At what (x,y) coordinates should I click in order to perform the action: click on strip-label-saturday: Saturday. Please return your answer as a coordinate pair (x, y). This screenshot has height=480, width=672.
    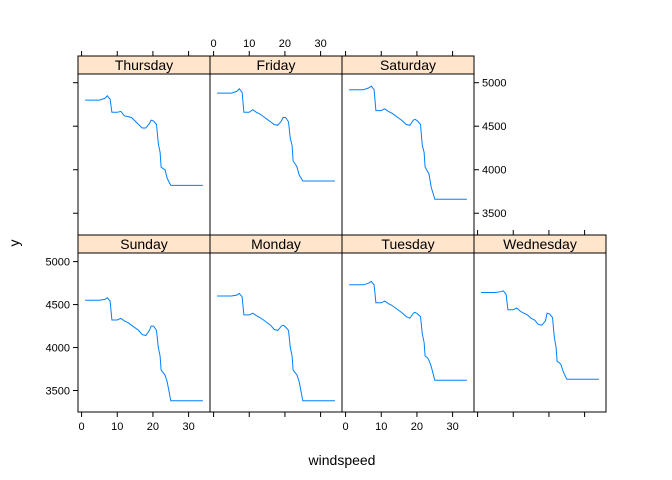
    Looking at the image, I should click on (408, 65).